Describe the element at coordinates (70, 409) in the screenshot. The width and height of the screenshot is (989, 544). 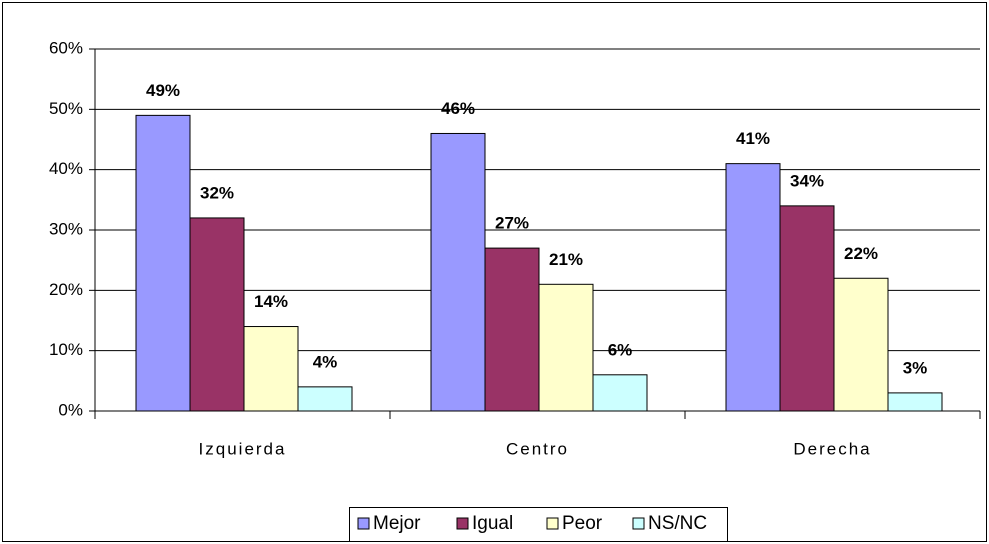
I see `y-tick-label: 0%` at that location.